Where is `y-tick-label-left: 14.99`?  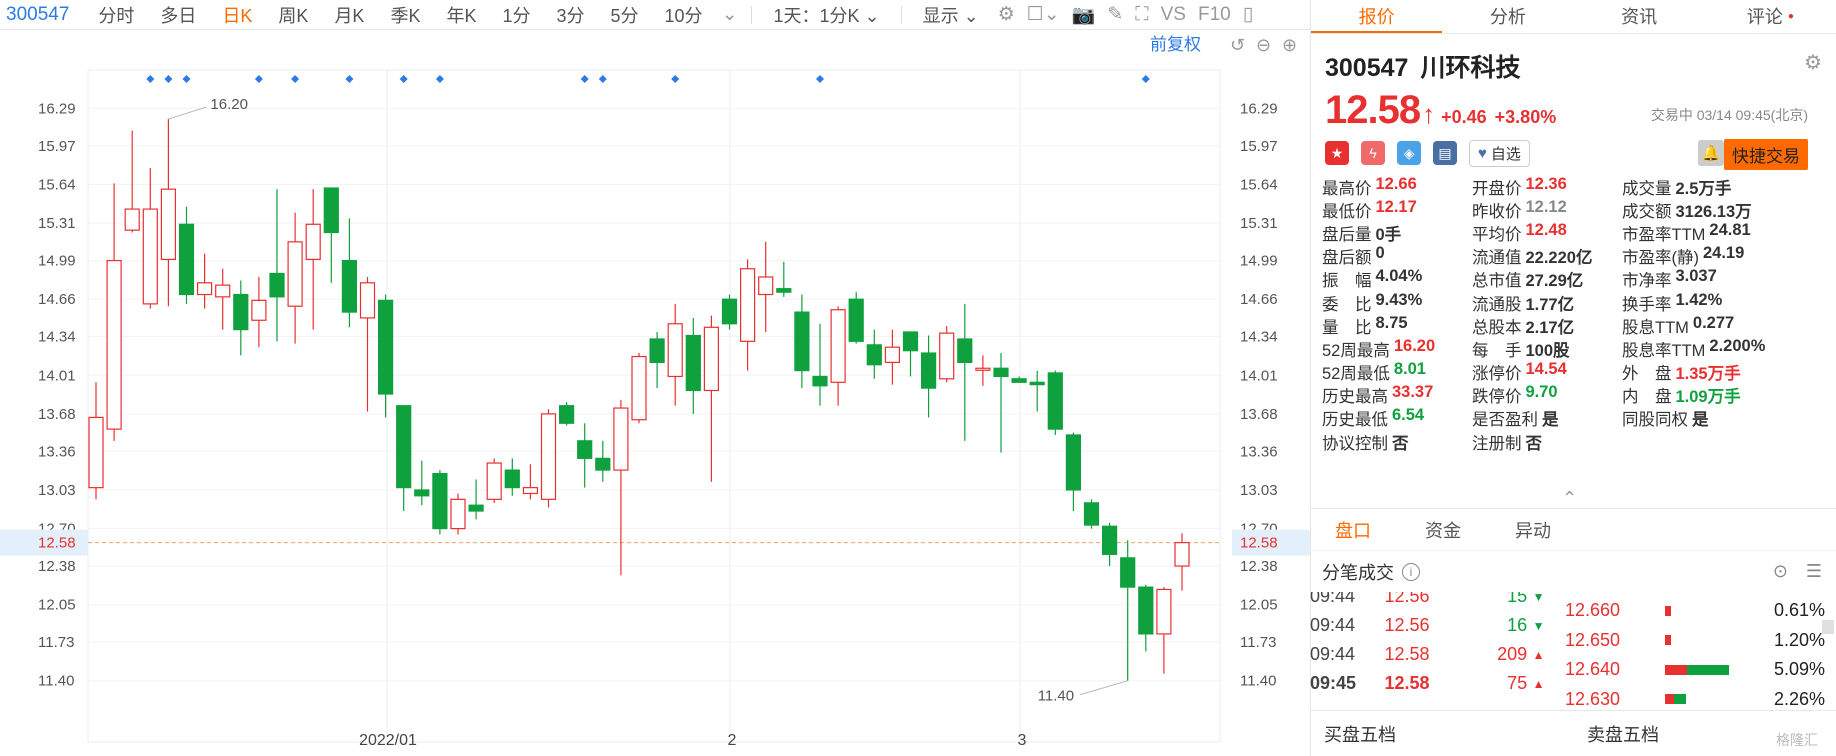 y-tick-label-left: 14.99 is located at coordinates (57, 261).